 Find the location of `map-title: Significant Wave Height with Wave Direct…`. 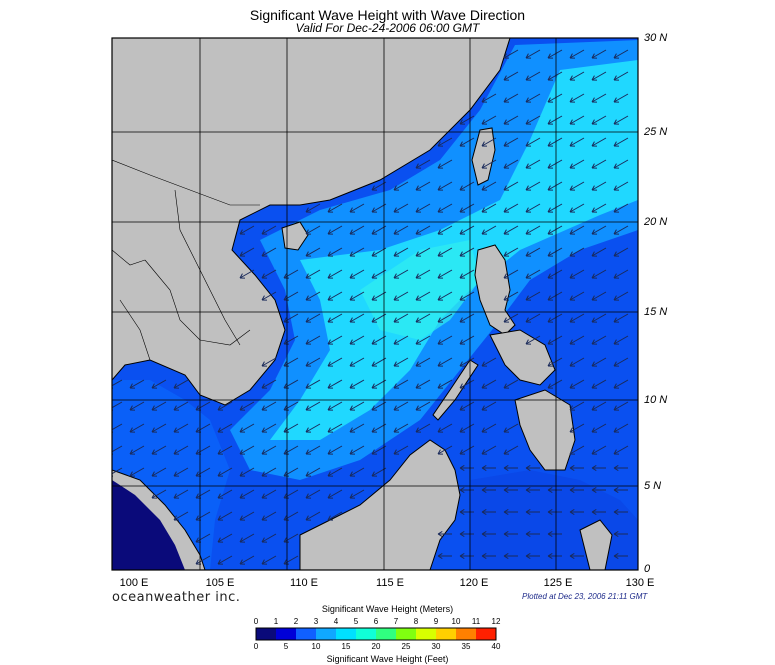

map-title: Significant Wave Height with Wave Direct… is located at coordinates (387, 15).